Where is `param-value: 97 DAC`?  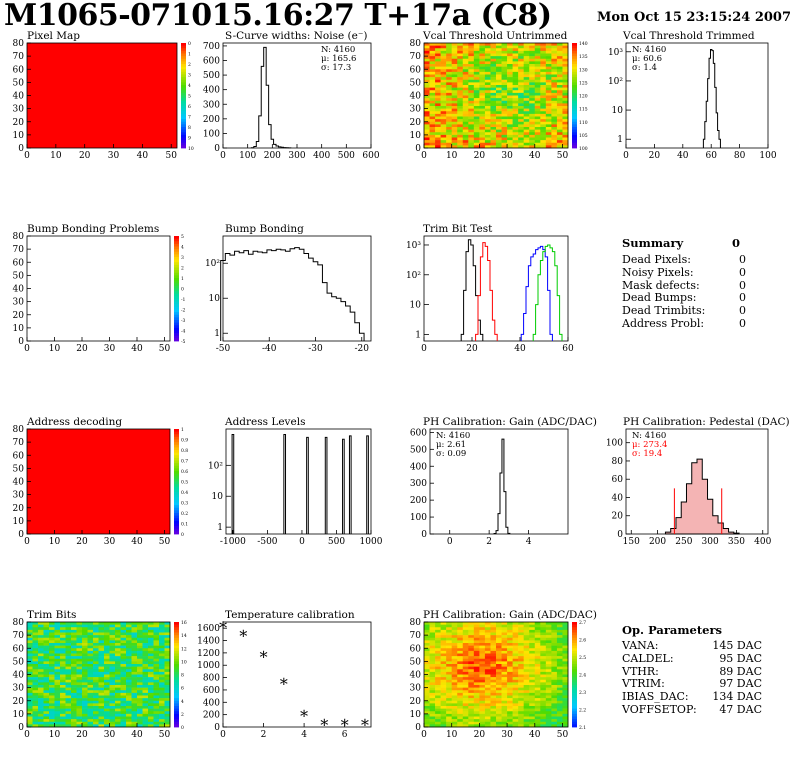 param-value: 97 DAC is located at coordinates (740, 684).